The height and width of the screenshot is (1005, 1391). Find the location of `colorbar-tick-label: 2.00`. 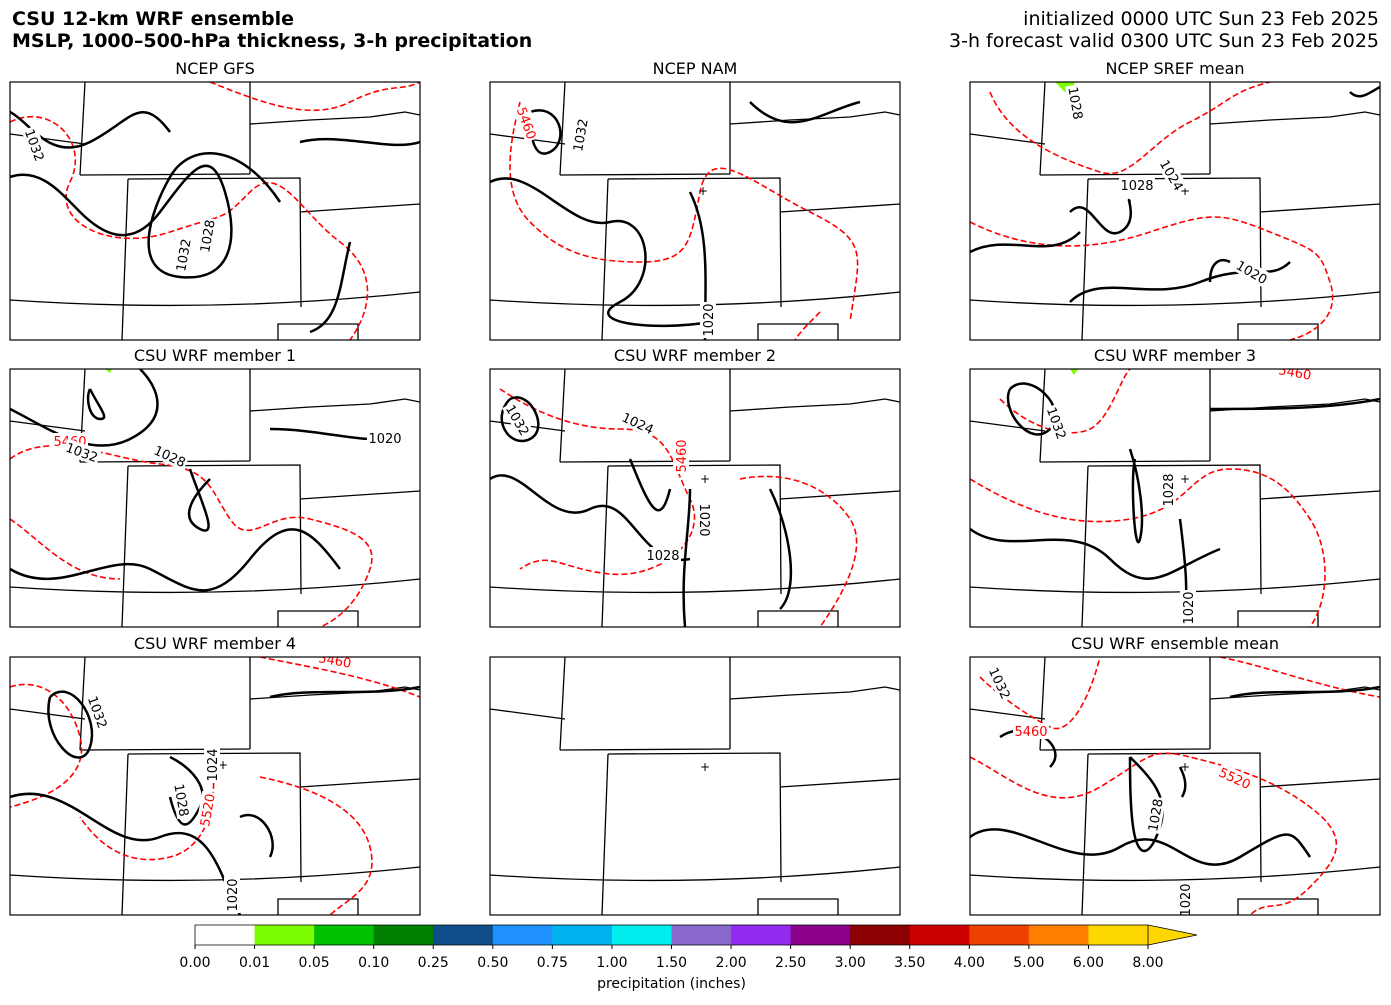

colorbar-tick-label: 2.00 is located at coordinates (730, 963).